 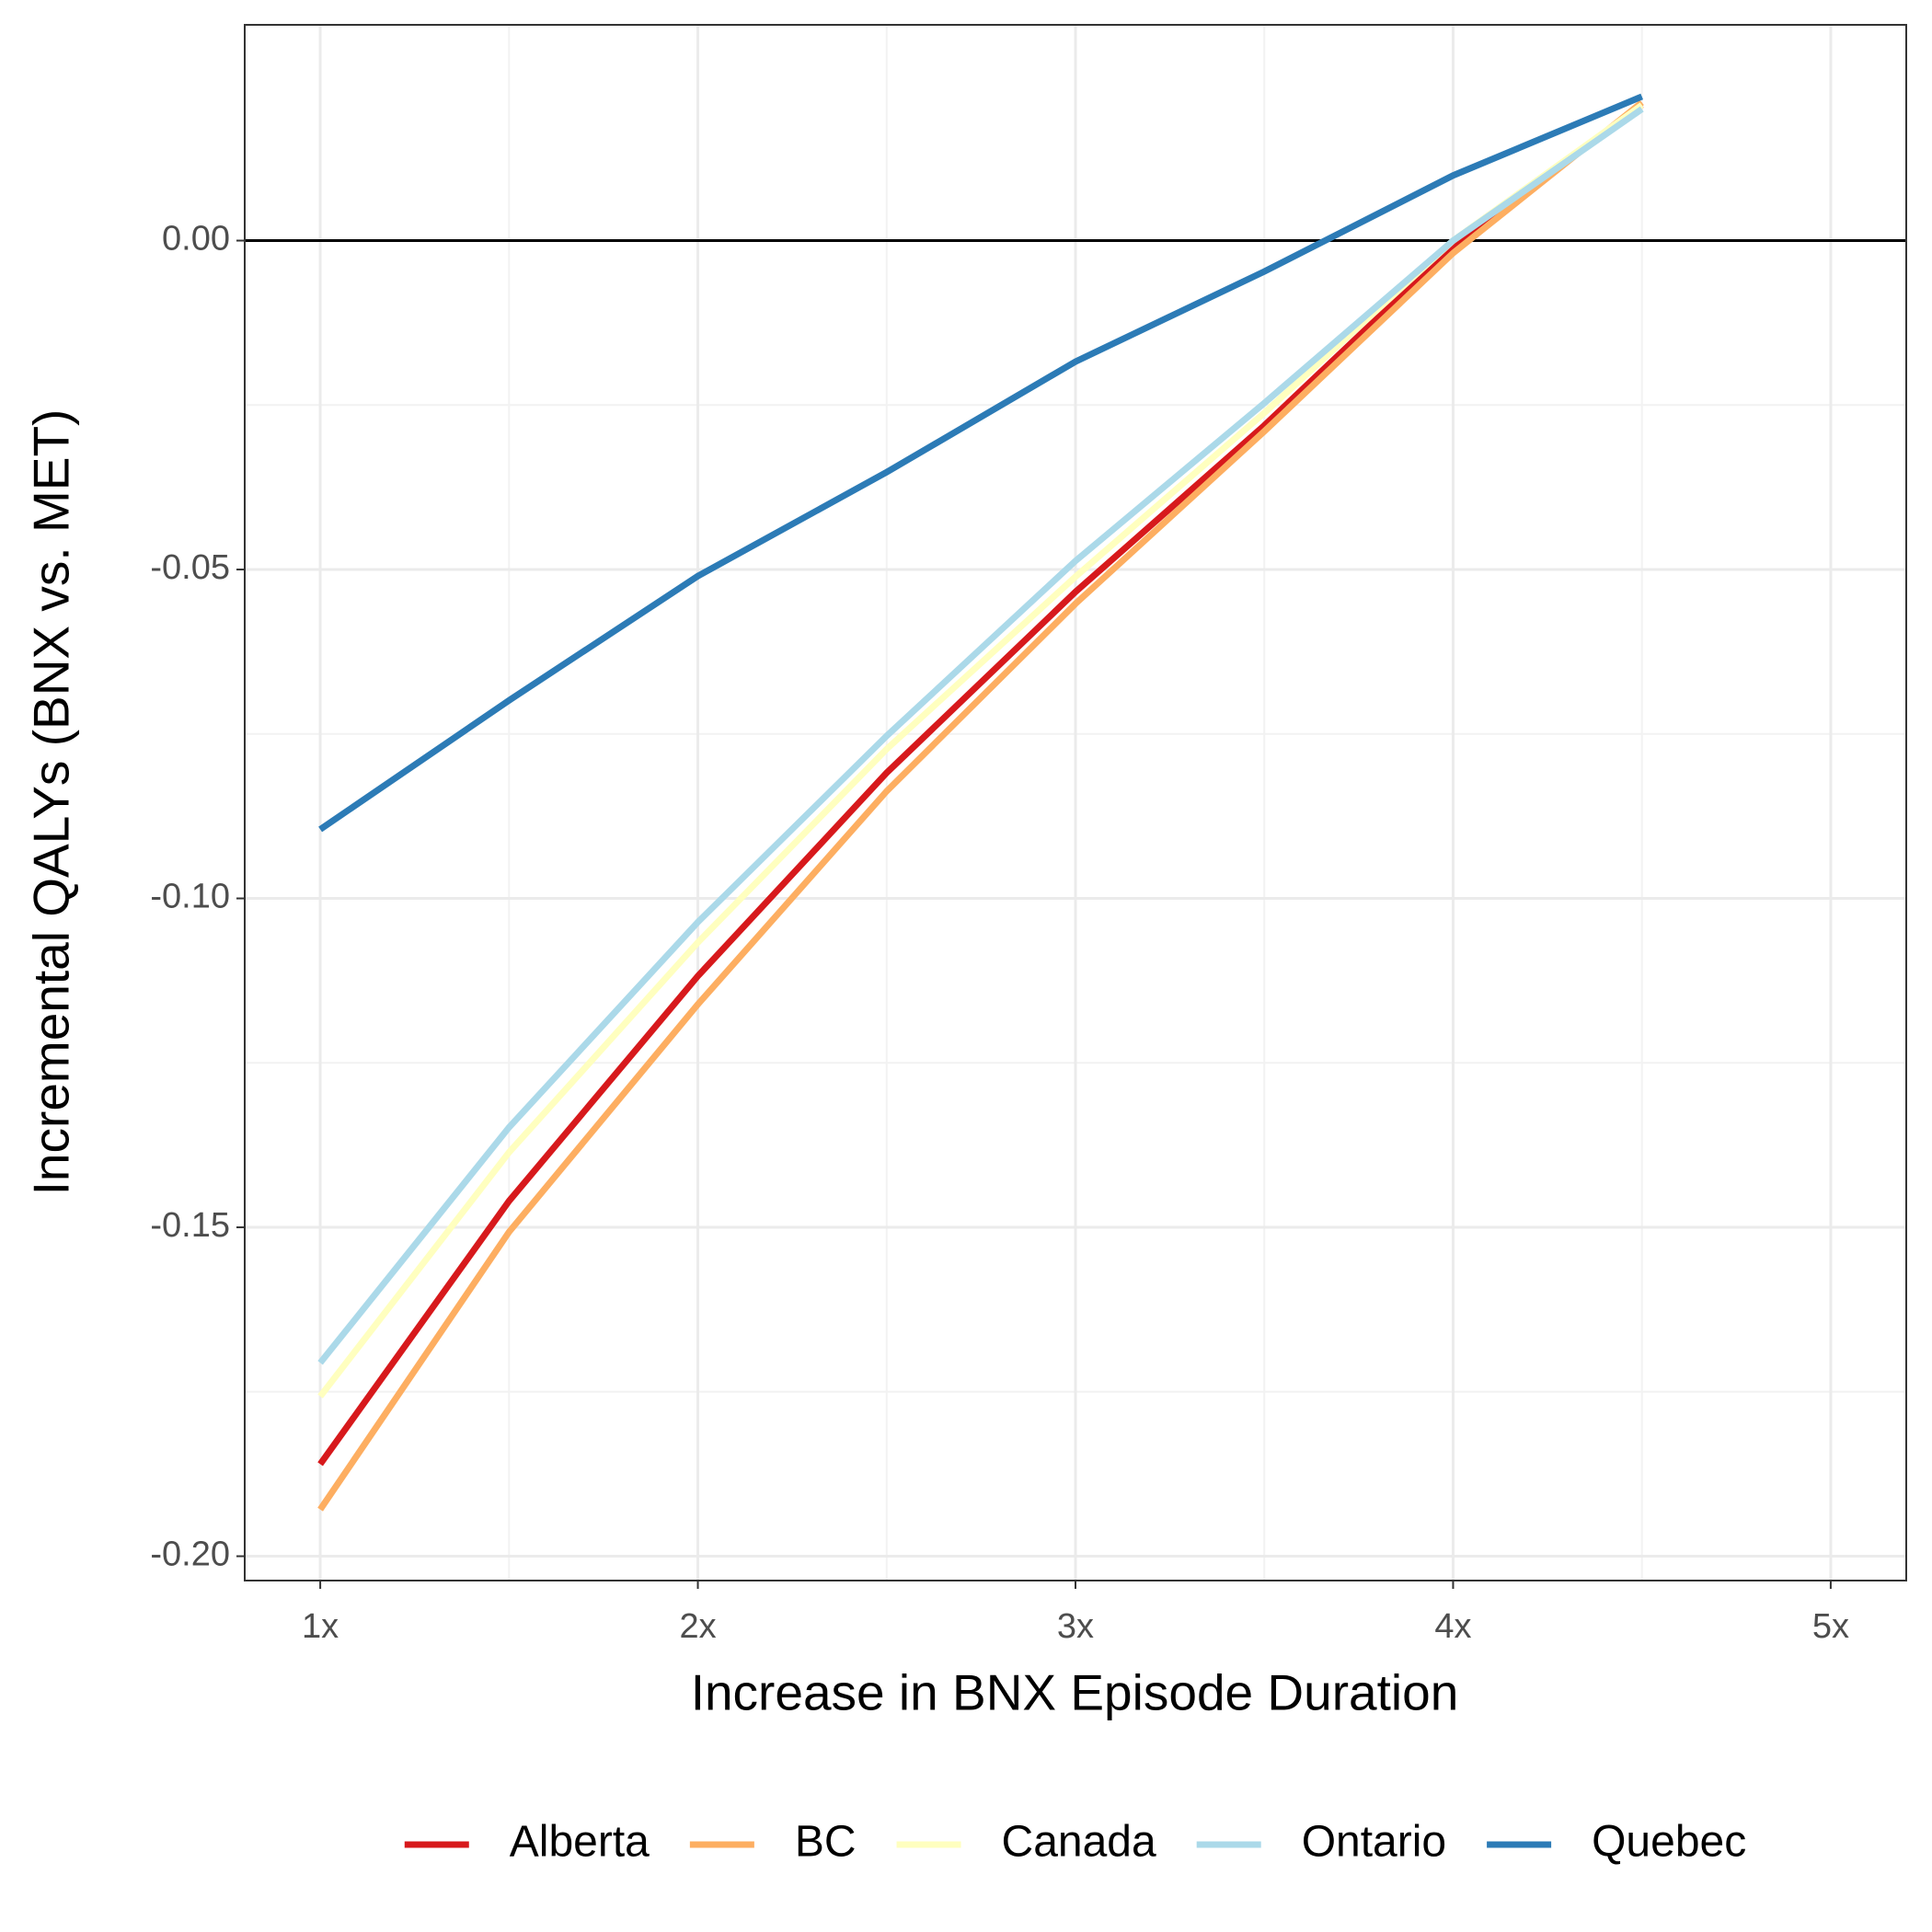 What do you see at coordinates (196, 240) in the screenshot?
I see `y-tick-label: 0.00` at bounding box center [196, 240].